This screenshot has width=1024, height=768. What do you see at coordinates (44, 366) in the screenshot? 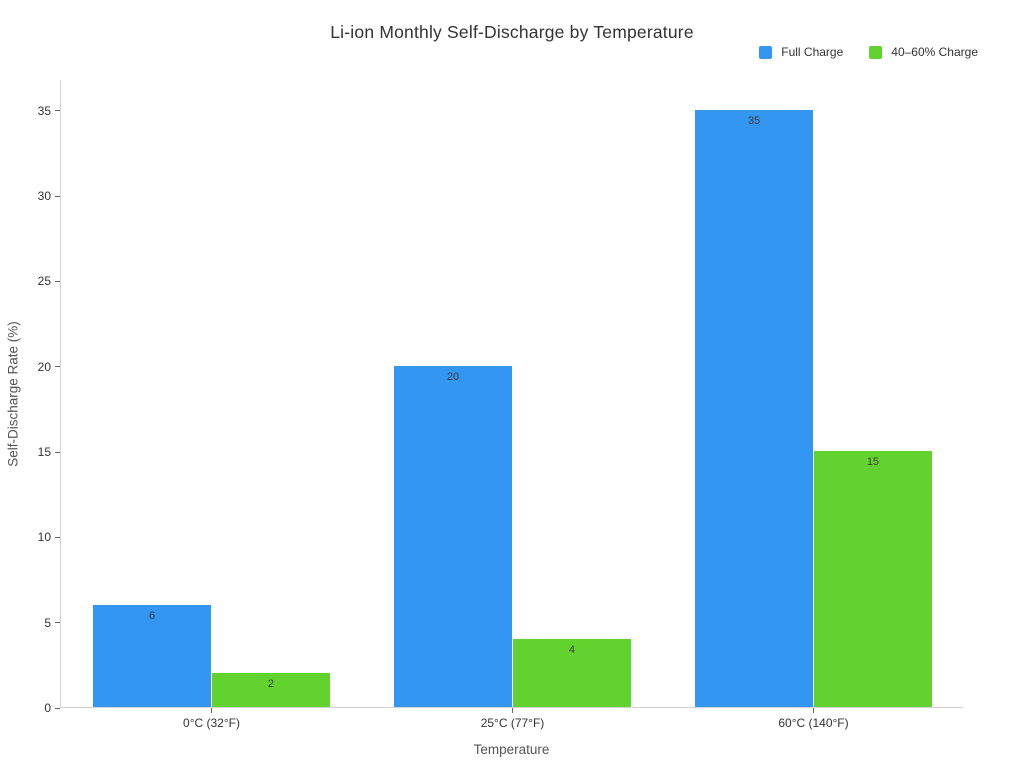
I see `y-axis-tick-label: 20` at bounding box center [44, 366].